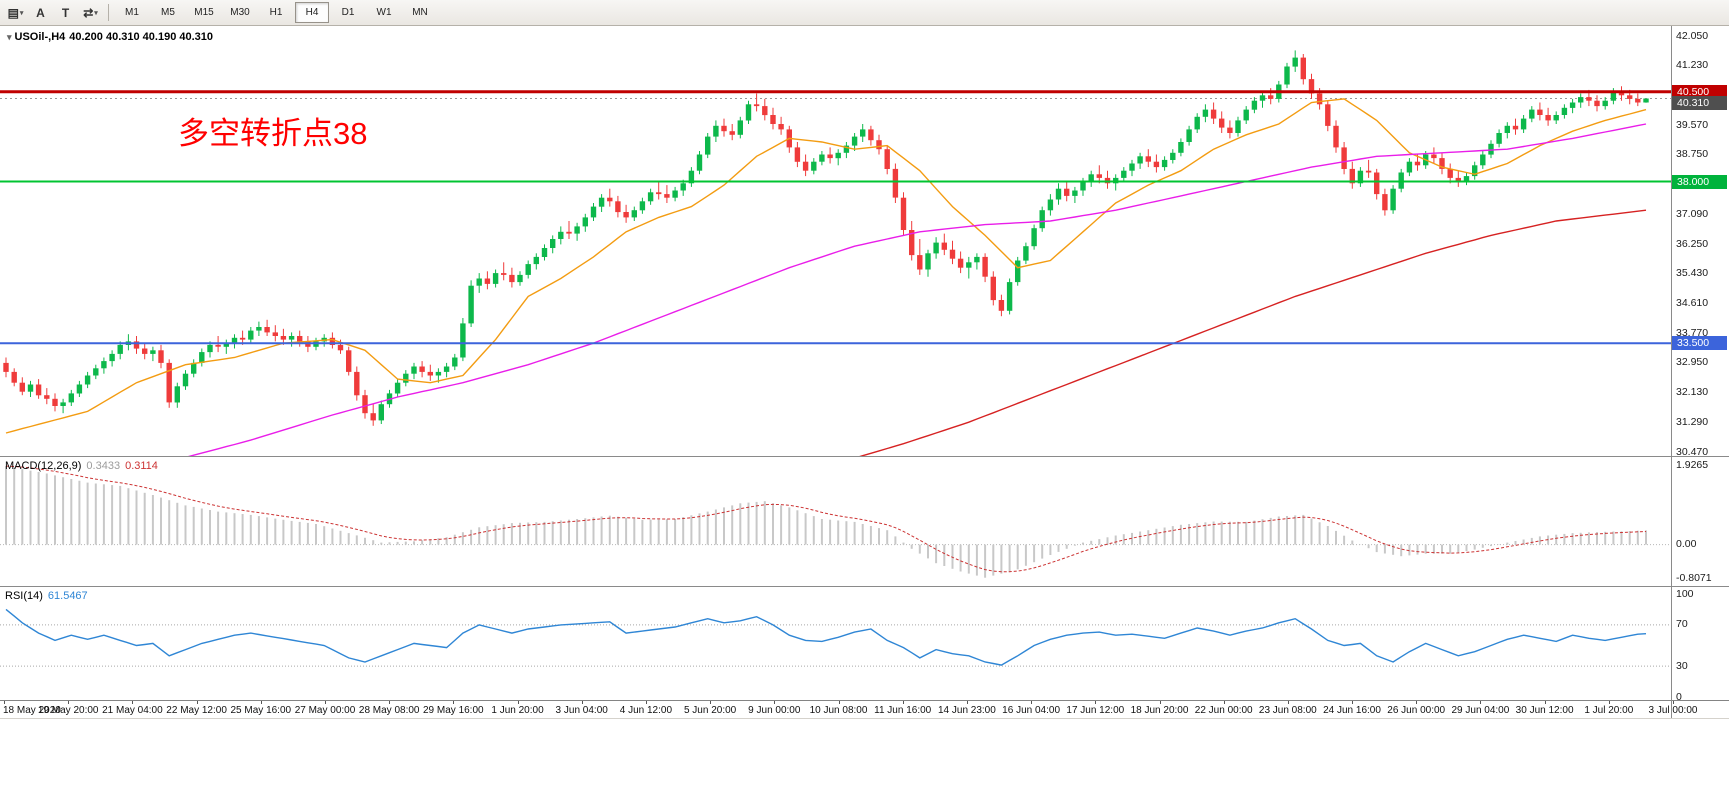 The height and width of the screenshot is (794, 1729). Describe the element at coordinates (1692, 464) in the screenshot. I see `price-axis-tick: 1.9265` at that location.